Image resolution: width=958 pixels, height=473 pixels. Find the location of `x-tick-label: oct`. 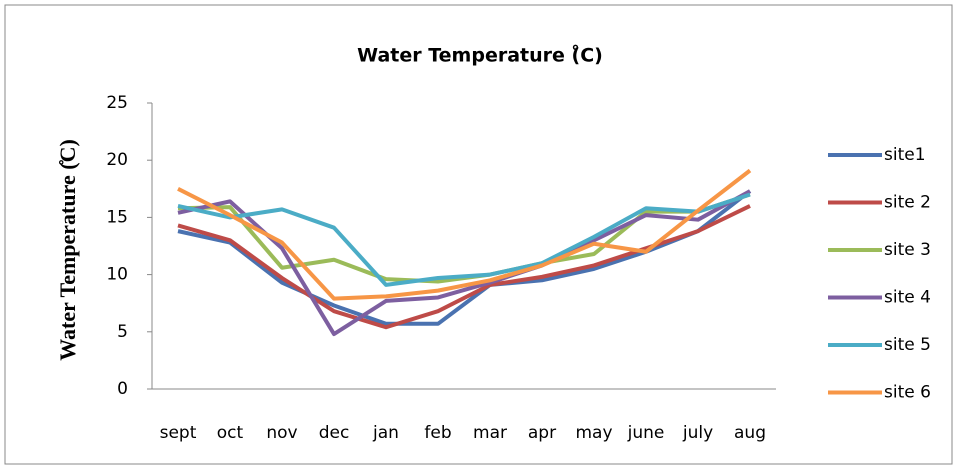

x-tick-label: oct is located at coordinates (230, 433).